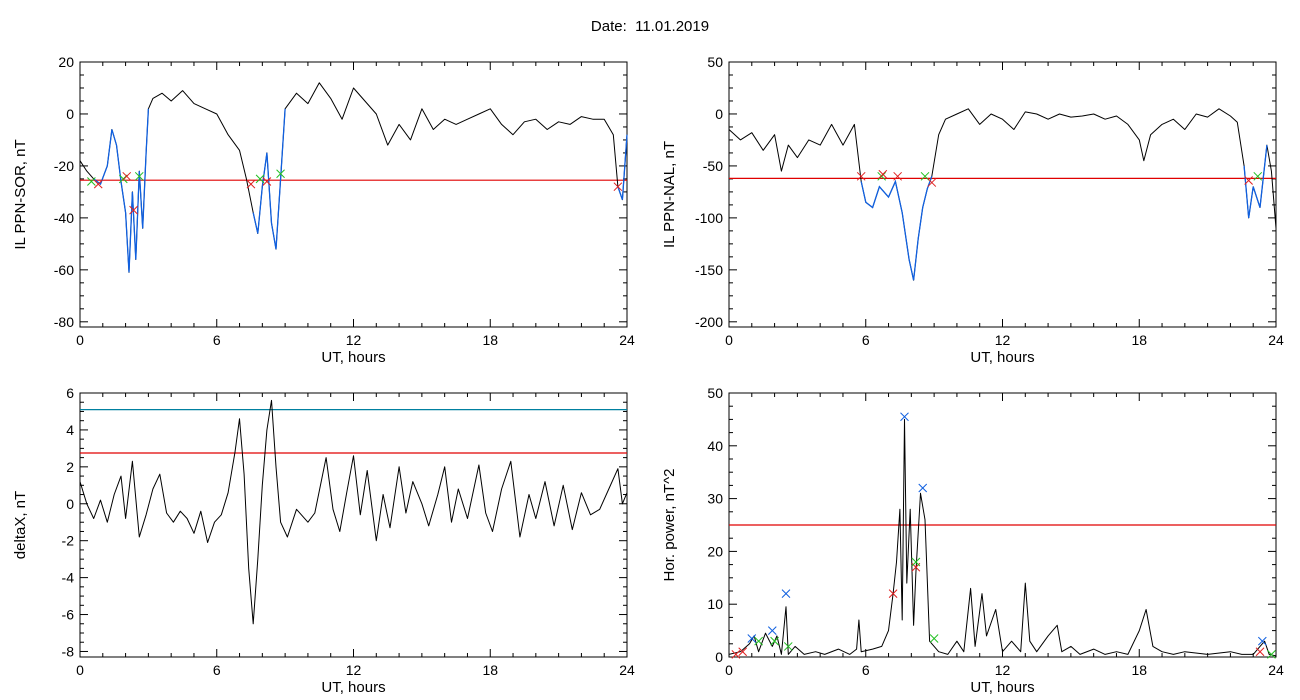 The height and width of the screenshot is (700, 1300). Describe the element at coordinates (669, 194) in the screenshot. I see `y-axis-label: IL PPN-NAL, nT` at that location.